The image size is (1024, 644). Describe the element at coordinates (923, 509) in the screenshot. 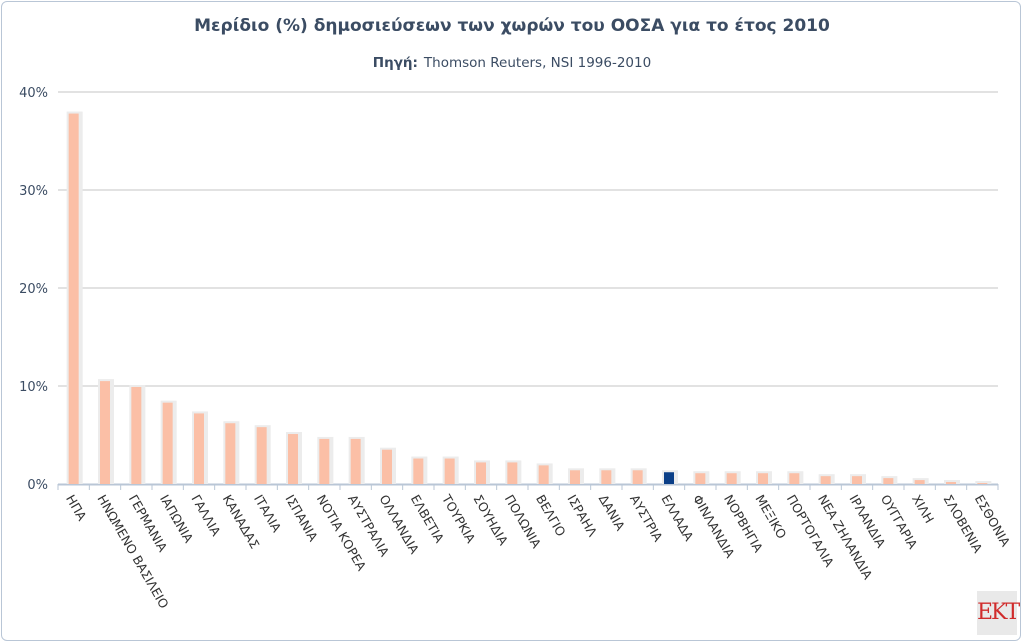

I see `x-tick-label: ΧΙΛΗ` at that location.